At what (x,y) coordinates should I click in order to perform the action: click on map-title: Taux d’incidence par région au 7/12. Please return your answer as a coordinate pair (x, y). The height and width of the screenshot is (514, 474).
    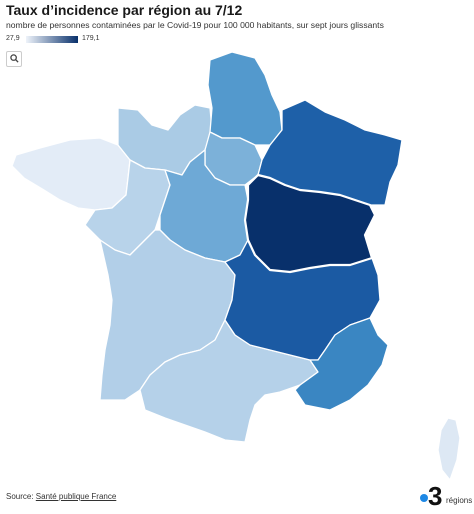
    Looking at the image, I should click on (124, 10).